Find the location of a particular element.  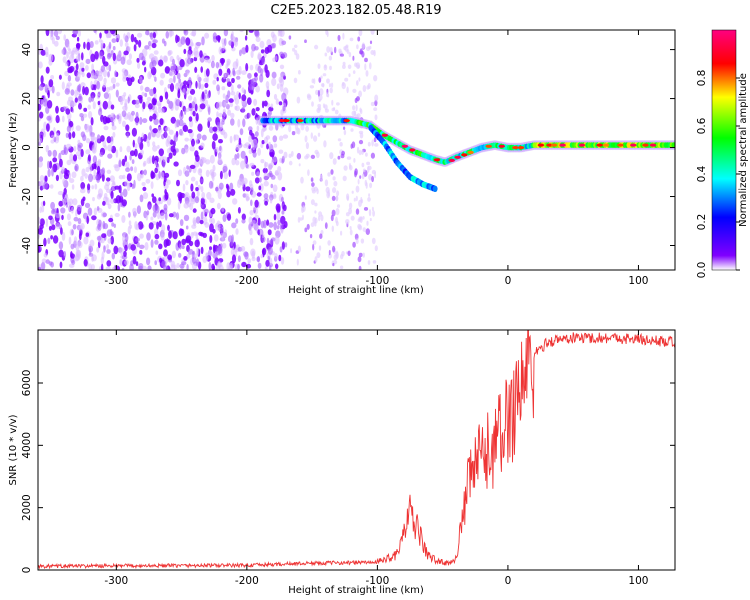

y-tick-label: 2000 is located at coordinates (27, 507).